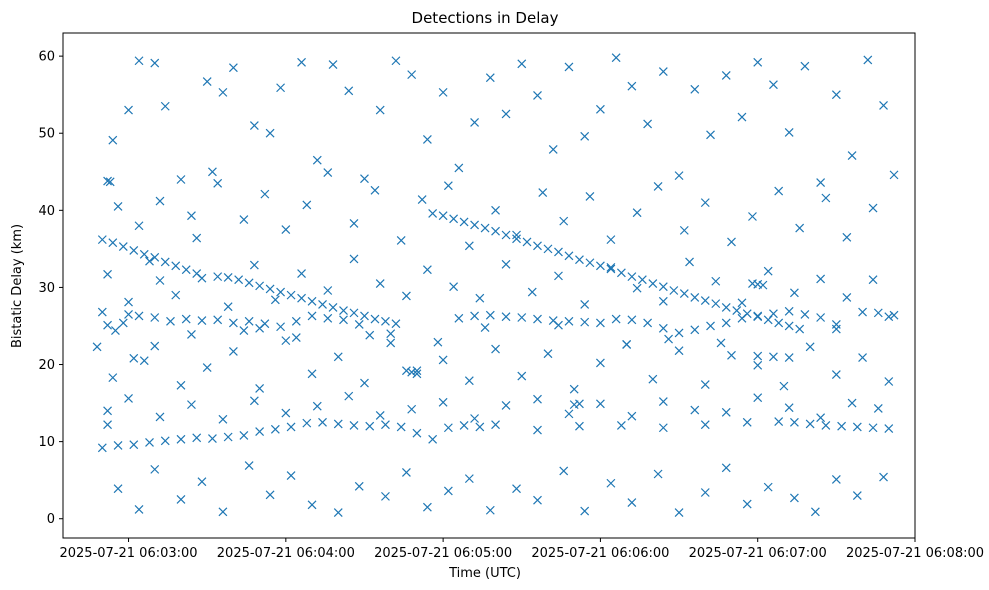  What do you see at coordinates (46, 365) in the screenshot?
I see `y-tick-label: 20` at bounding box center [46, 365].